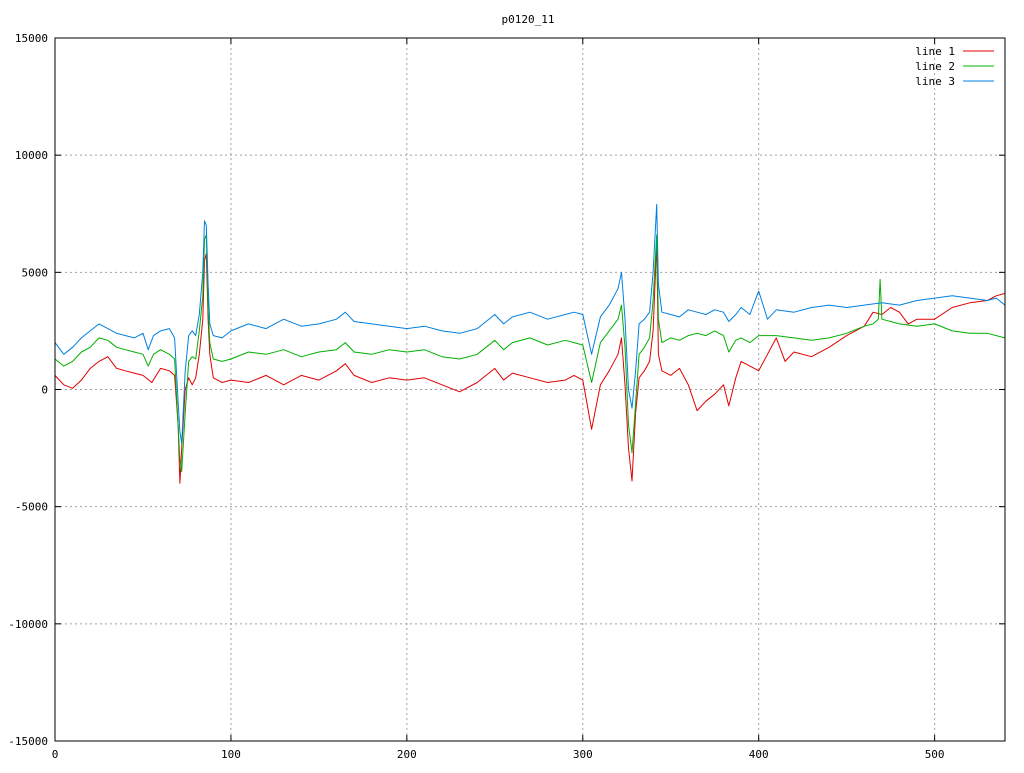 The image size is (1024, 773). I want to click on x-tick-label: 300, so click(583, 754).